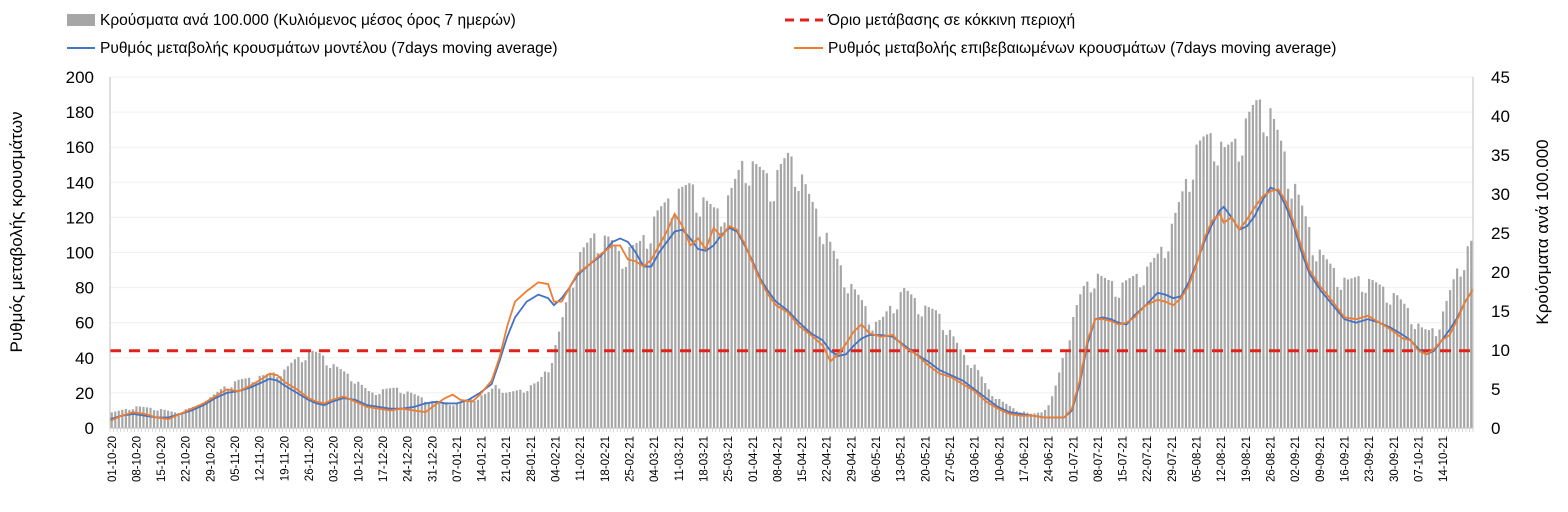 The image size is (1568, 512). Describe the element at coordinates (976, 459) in the screenshot. I see `x-tick-label: 03-06-21` at that location.